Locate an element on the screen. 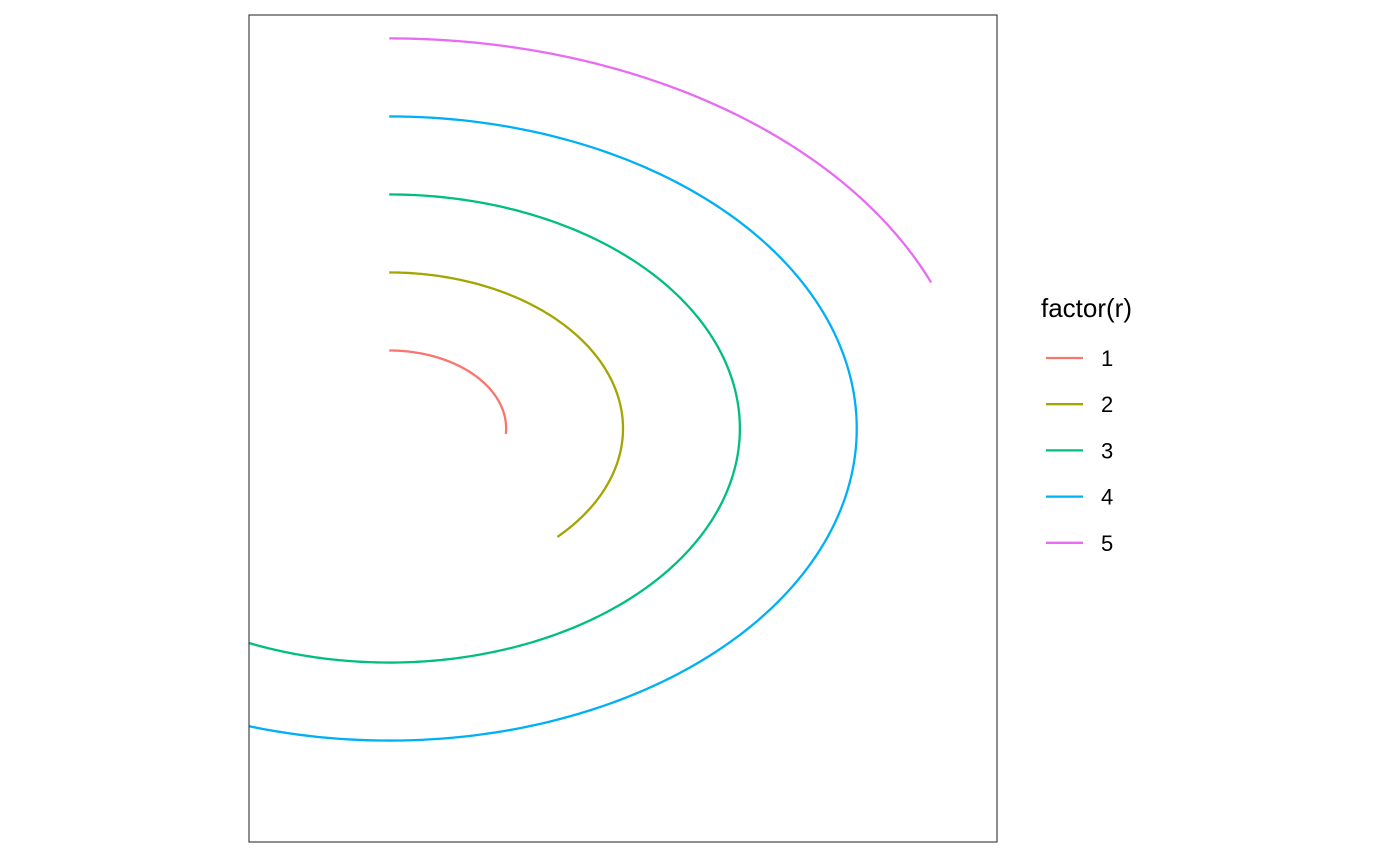 The image size is (1400, 865). legend: factor(r) 1 2 3 4 5 is located at coordinates (1086, 424).